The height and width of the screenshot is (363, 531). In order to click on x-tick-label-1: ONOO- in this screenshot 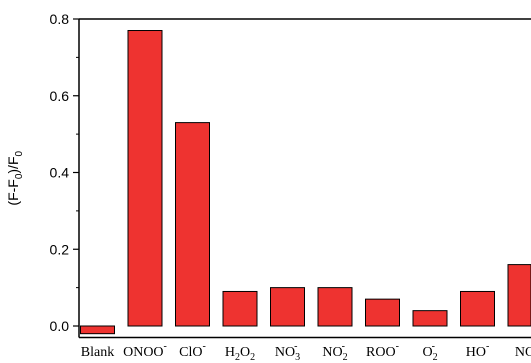, I will do `click(145, 350)`.